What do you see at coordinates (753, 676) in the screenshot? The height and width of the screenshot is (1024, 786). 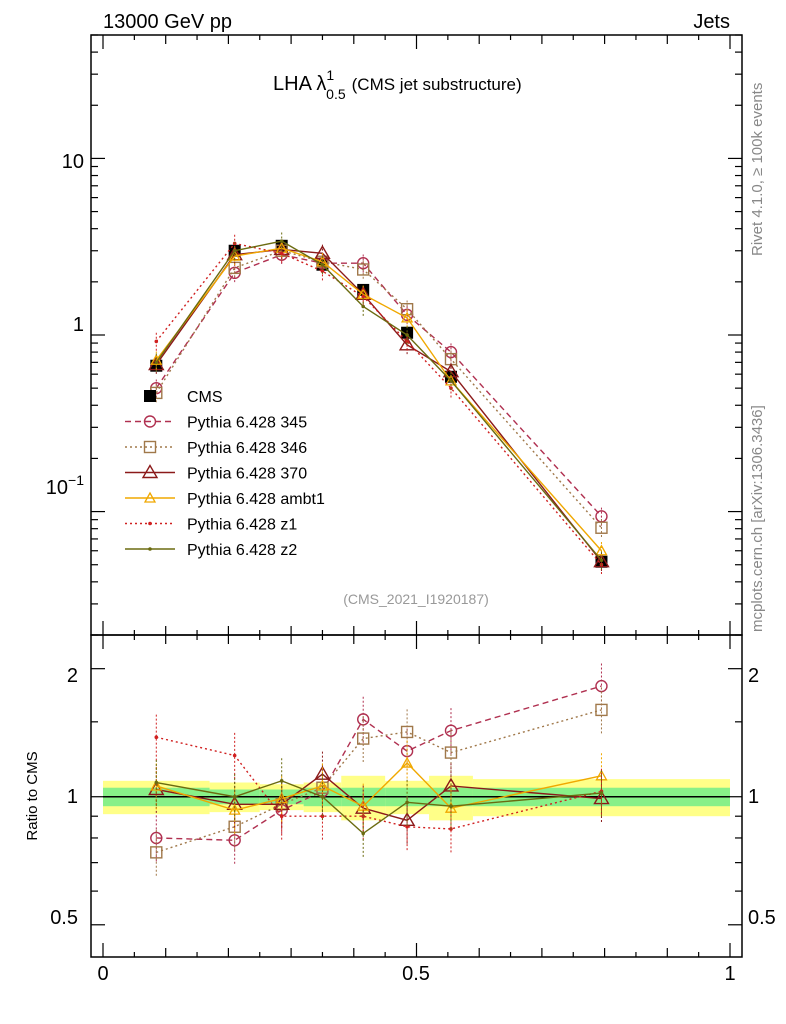 I see `ratio-y-tick-label-2-right: 2` at bounding box center [753, 676].